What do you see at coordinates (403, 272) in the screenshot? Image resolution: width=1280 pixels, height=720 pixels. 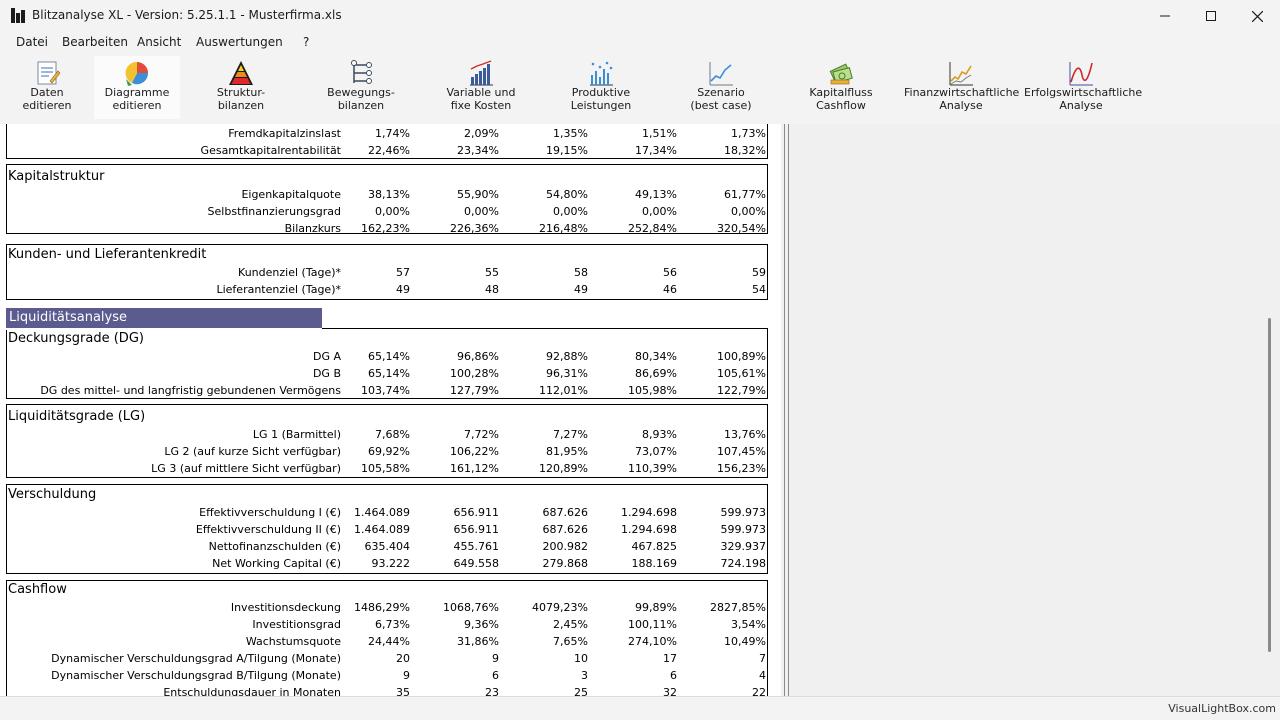 I see `value-cell: 57` at bounding box center [403, 272].